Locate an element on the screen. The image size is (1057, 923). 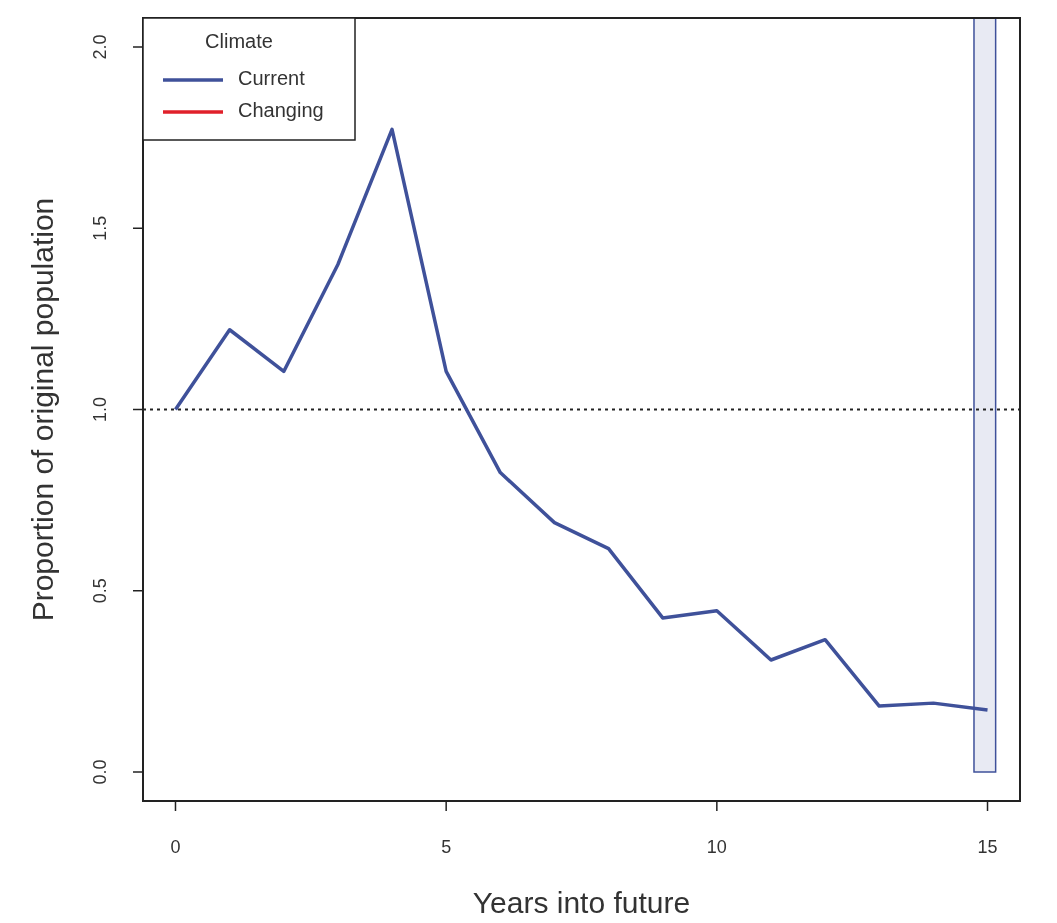
x-tick-label: 15 is located at coordinates (987, 847).